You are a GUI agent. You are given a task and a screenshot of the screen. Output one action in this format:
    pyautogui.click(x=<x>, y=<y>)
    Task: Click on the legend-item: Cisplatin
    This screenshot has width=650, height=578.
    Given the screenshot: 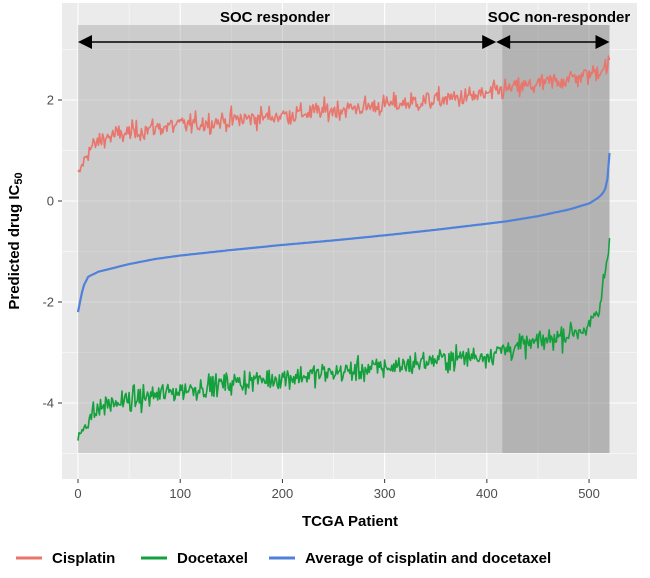 What is the action you would take?
    pyautogui.click(x=65, y=558)
    